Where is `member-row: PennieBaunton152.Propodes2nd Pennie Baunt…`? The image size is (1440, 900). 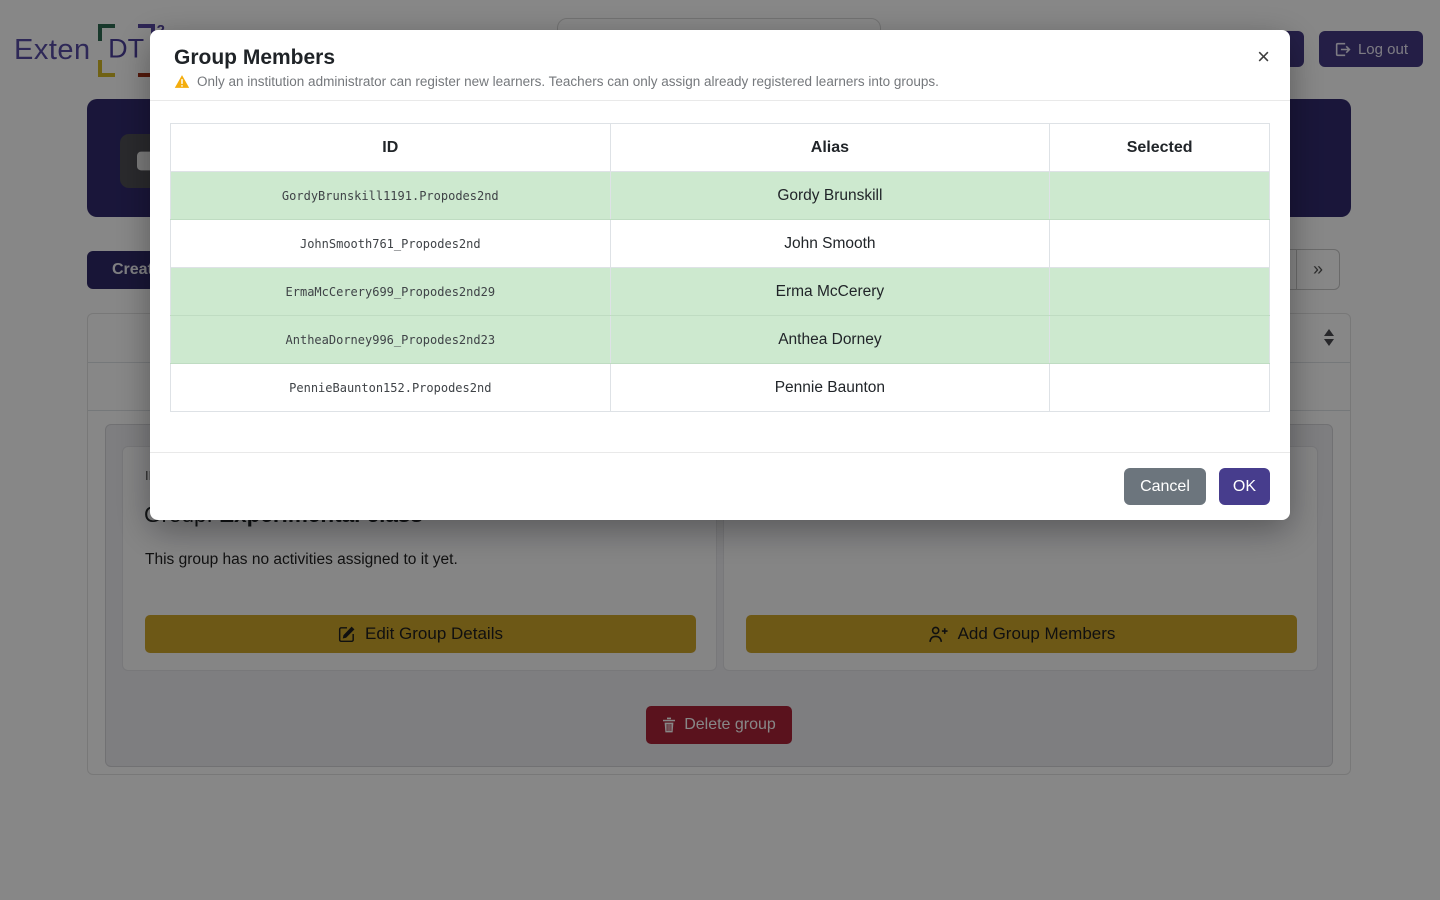 member-row: PennieBaunton152.Propodes2nd Pennie Baunt… is located at coordinates (720, 387).